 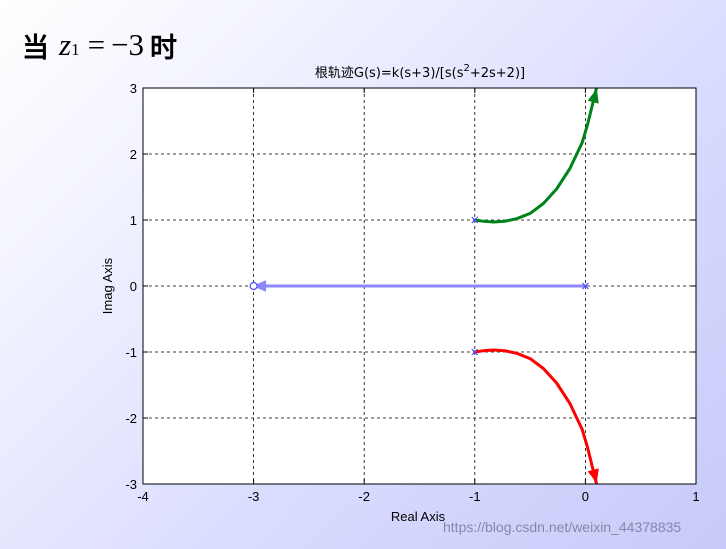 What do you see at coordinates (133, 220) in the screenshot?
I see `y-tick-label: 1` at bounding box center [133, 220].